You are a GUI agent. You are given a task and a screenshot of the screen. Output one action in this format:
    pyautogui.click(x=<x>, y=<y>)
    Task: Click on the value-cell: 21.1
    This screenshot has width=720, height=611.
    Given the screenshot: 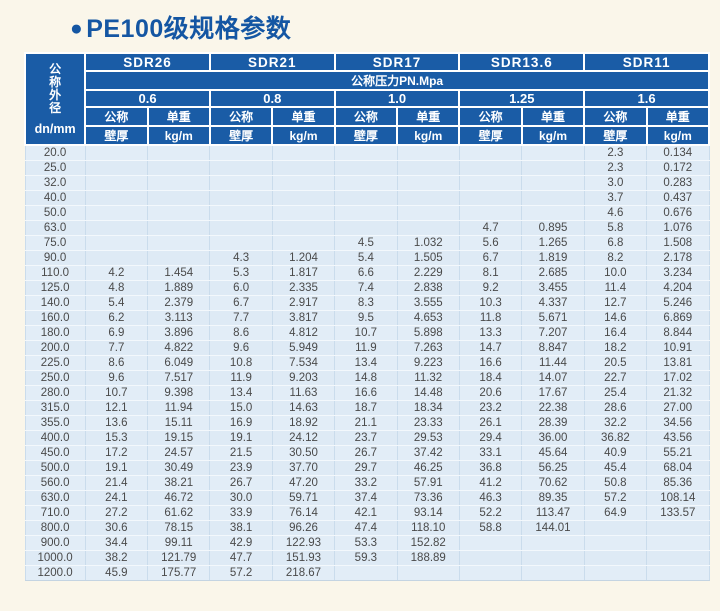 What is the action you would take?
    pyautogui.click(x=366, y=423)
    